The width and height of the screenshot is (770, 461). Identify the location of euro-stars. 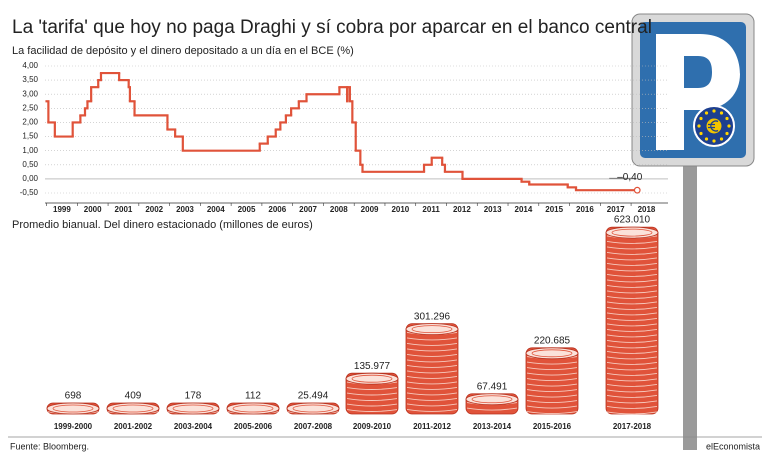
(714, 126).